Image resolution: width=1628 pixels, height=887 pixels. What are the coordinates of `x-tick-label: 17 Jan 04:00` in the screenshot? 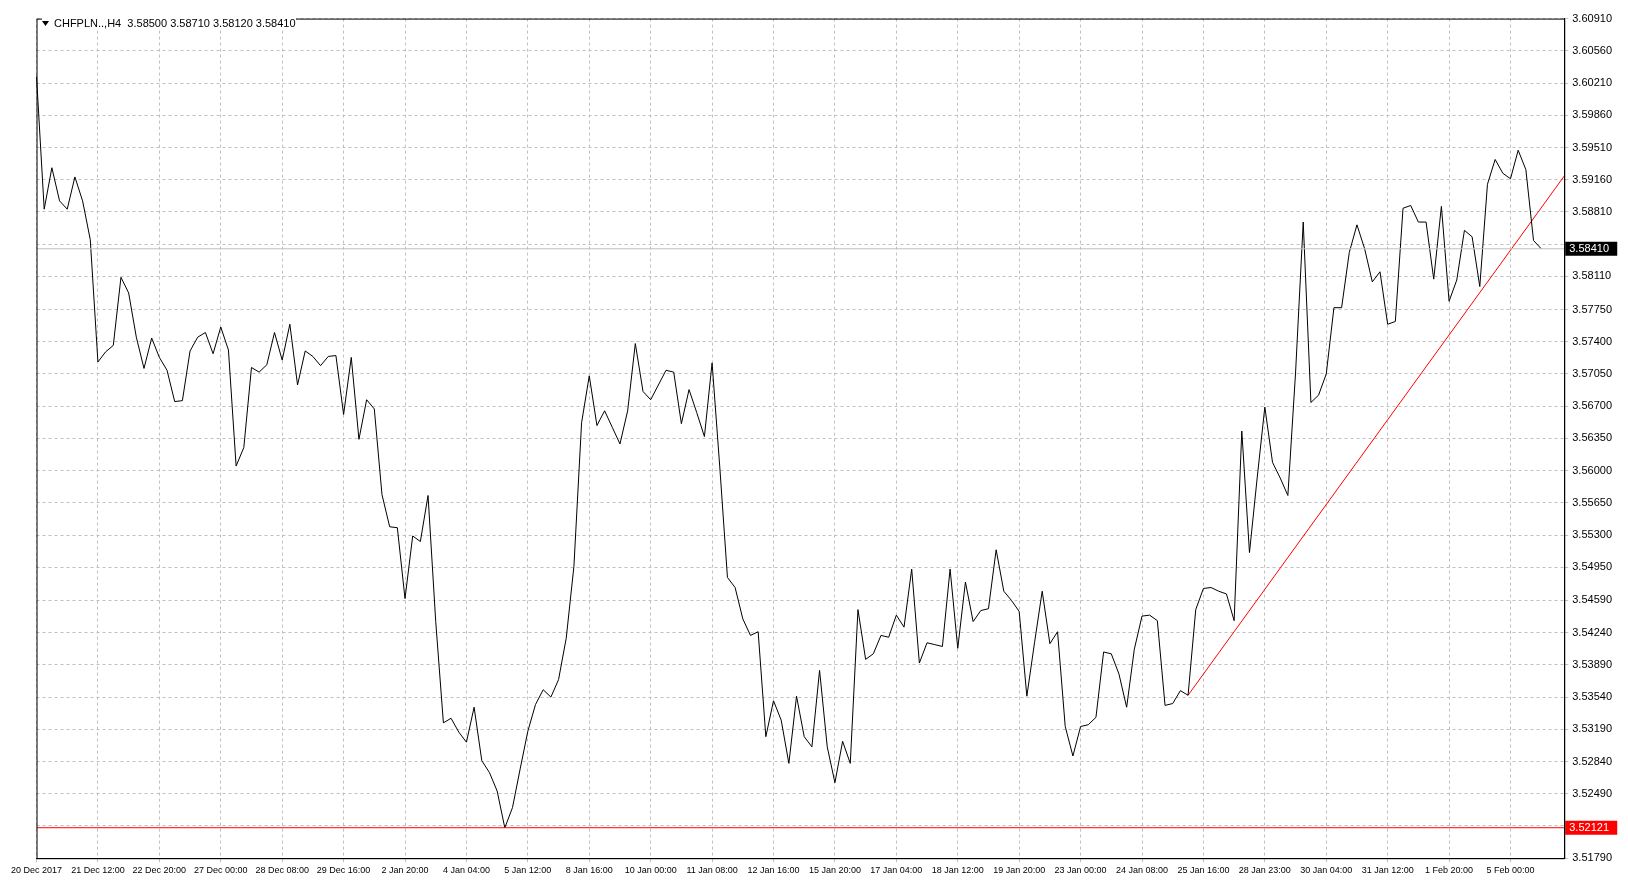 It's located at (896, 870).